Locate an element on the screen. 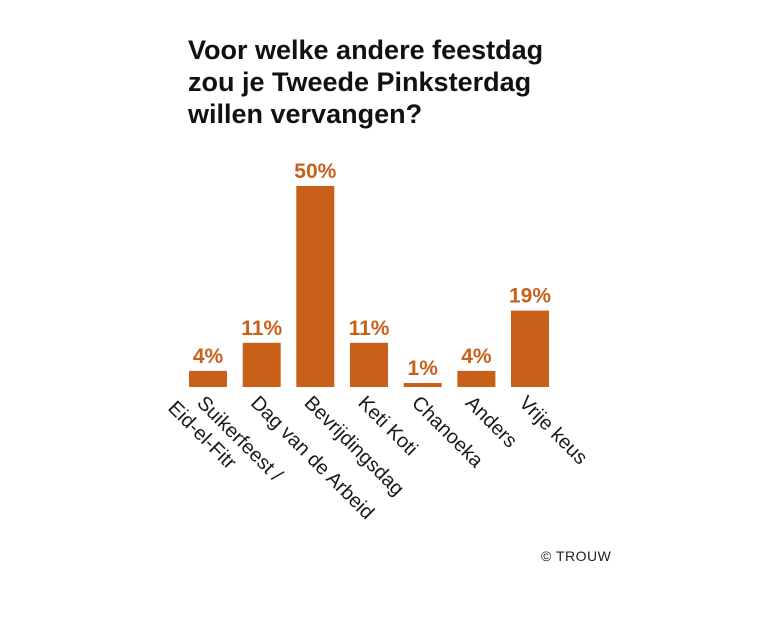 This screenshot has height=627, width=763. value-label-3: 11% is located at coordinates (369, 328).